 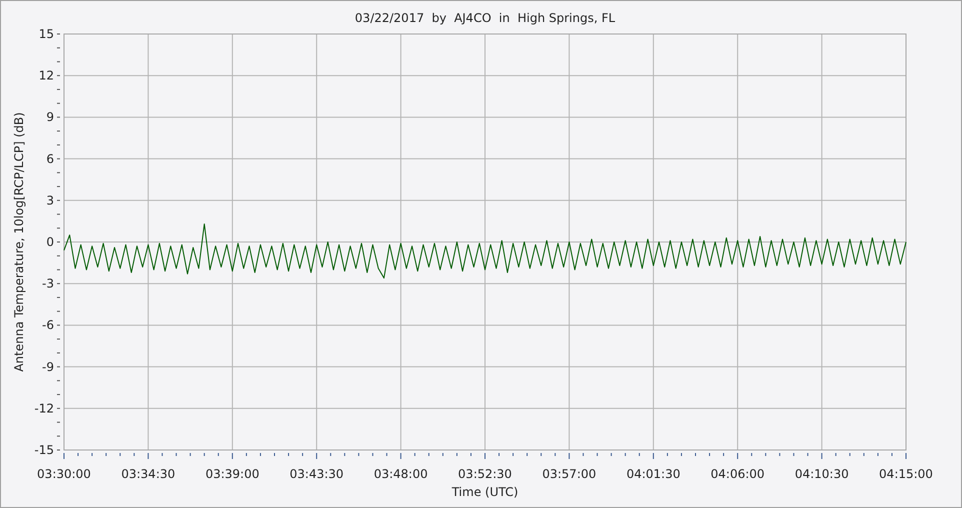 I want to click on x-tick-label: 03:52:30, so click(x=485, y=474).